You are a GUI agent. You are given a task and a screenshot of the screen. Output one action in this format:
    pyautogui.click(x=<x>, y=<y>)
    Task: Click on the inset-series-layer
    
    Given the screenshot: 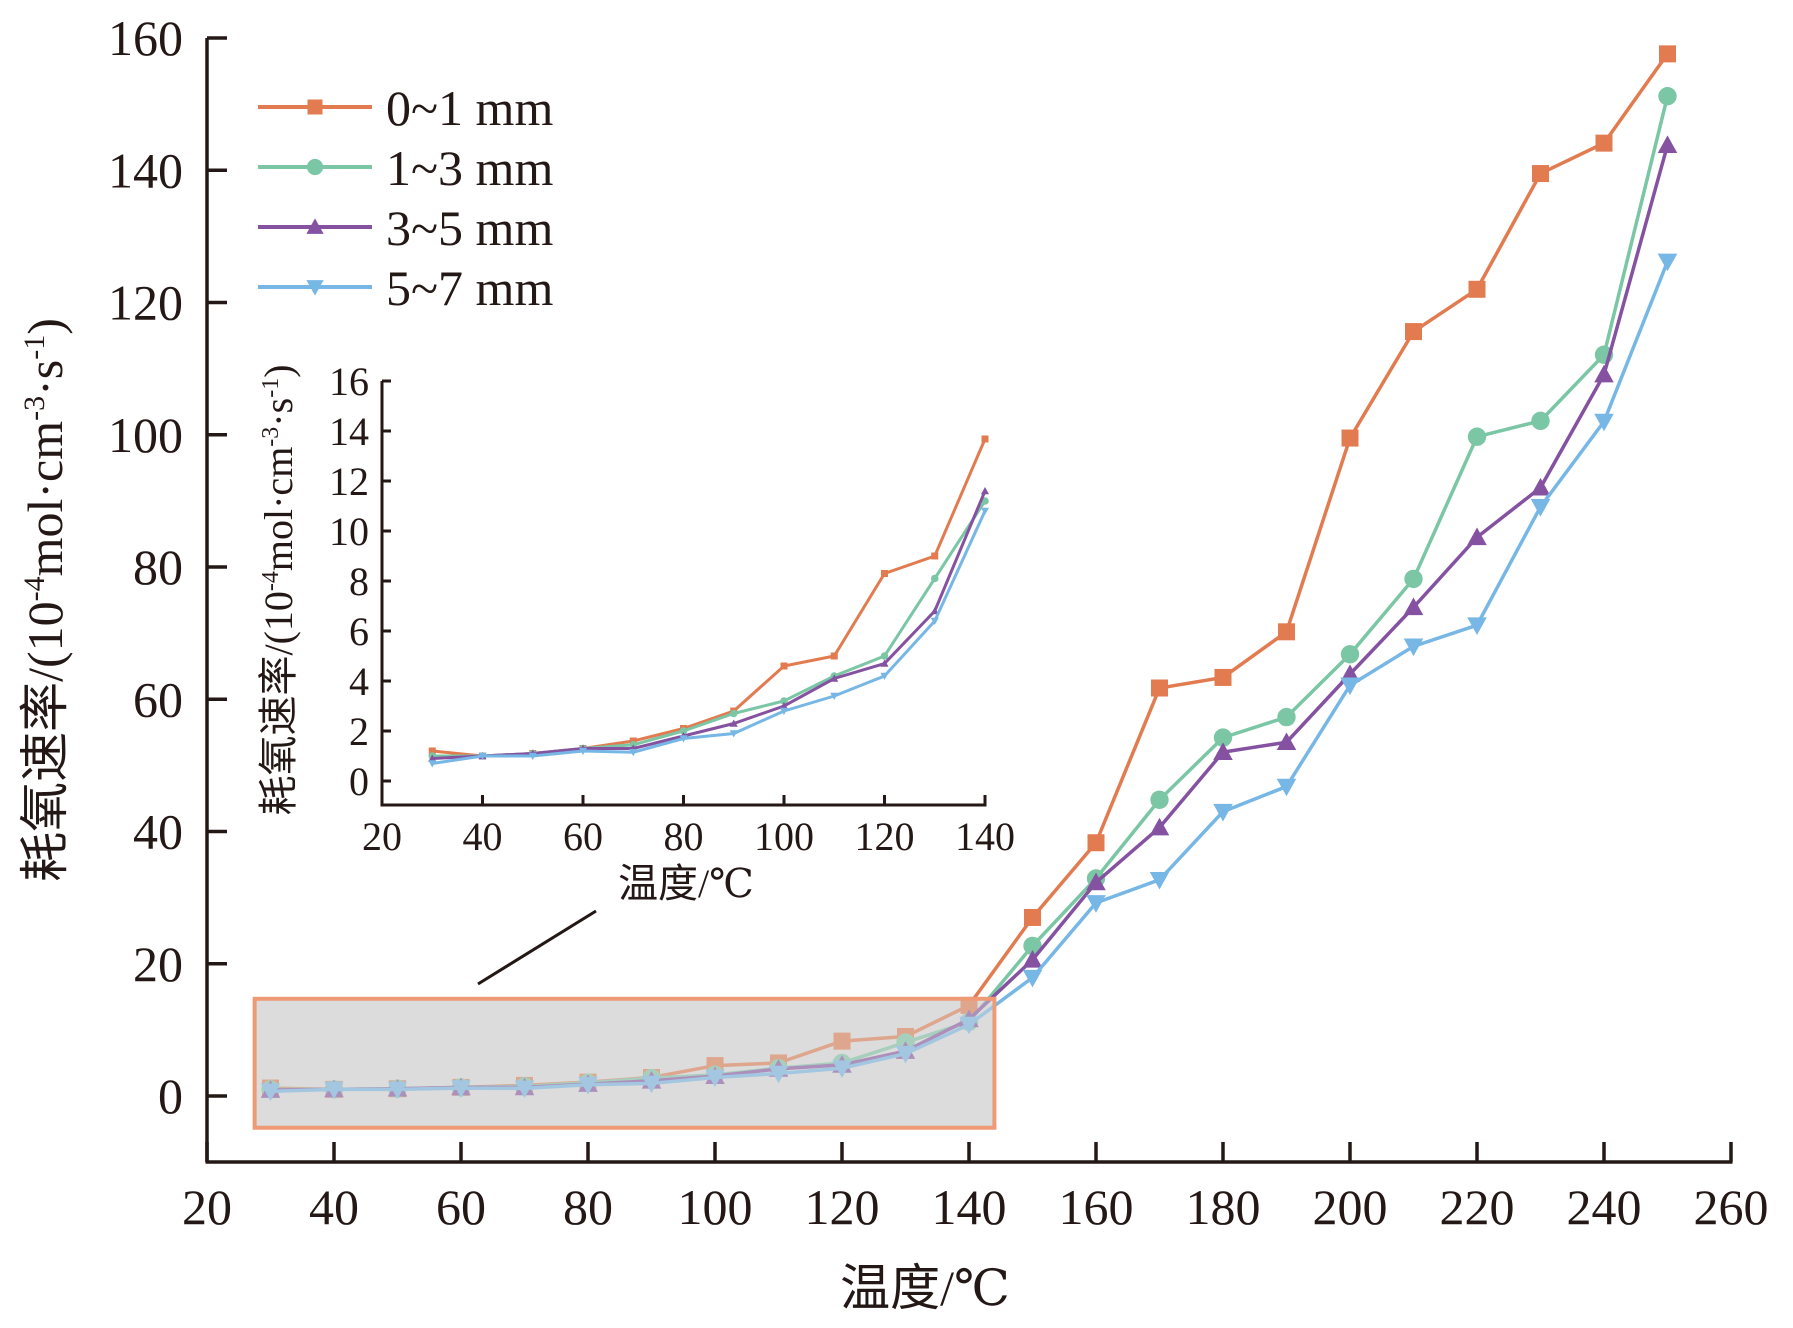 What is the action you would take?
    pyautogui.click(x=709, y=601)
    